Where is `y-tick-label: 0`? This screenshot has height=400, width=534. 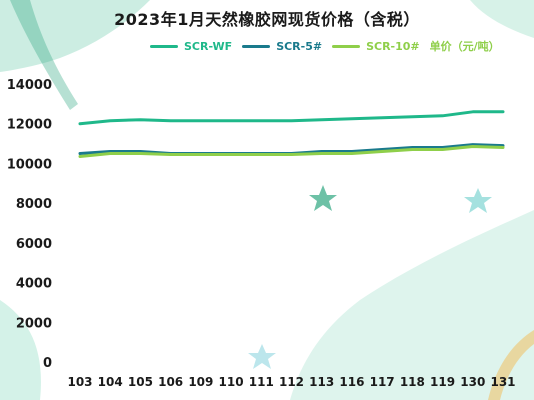
y-tick-label: 0 is located at coordinates (47, 363).